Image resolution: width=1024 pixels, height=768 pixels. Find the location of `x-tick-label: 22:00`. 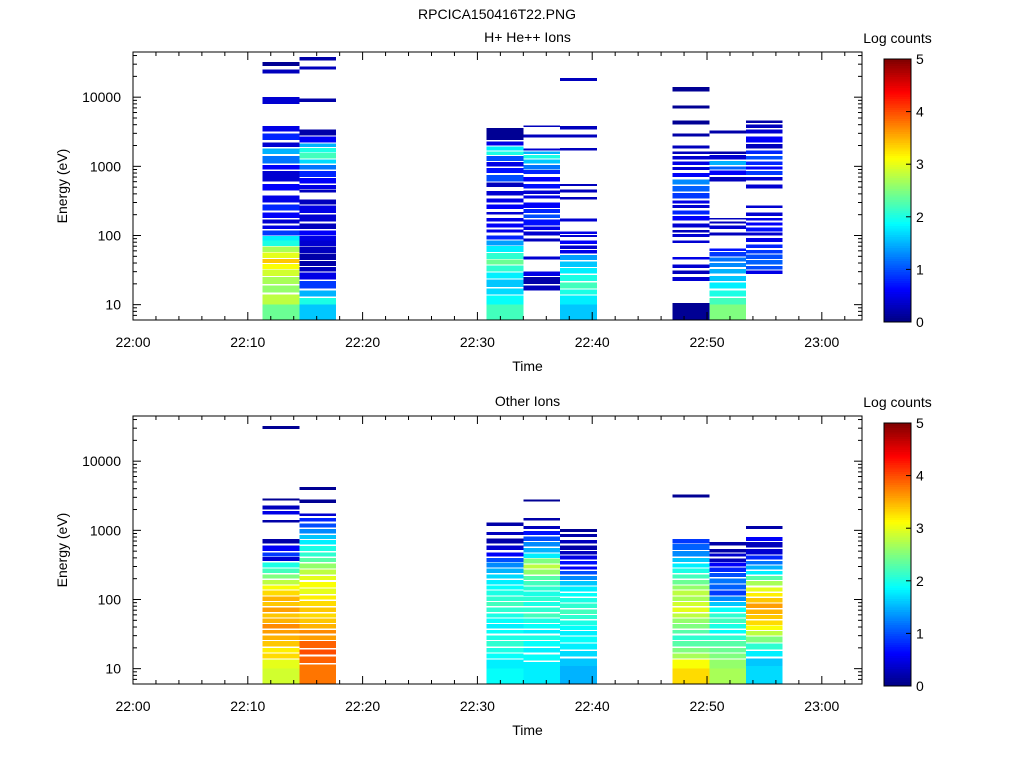

x-tick-label: 22:00 is located at coordinates (132, 342).